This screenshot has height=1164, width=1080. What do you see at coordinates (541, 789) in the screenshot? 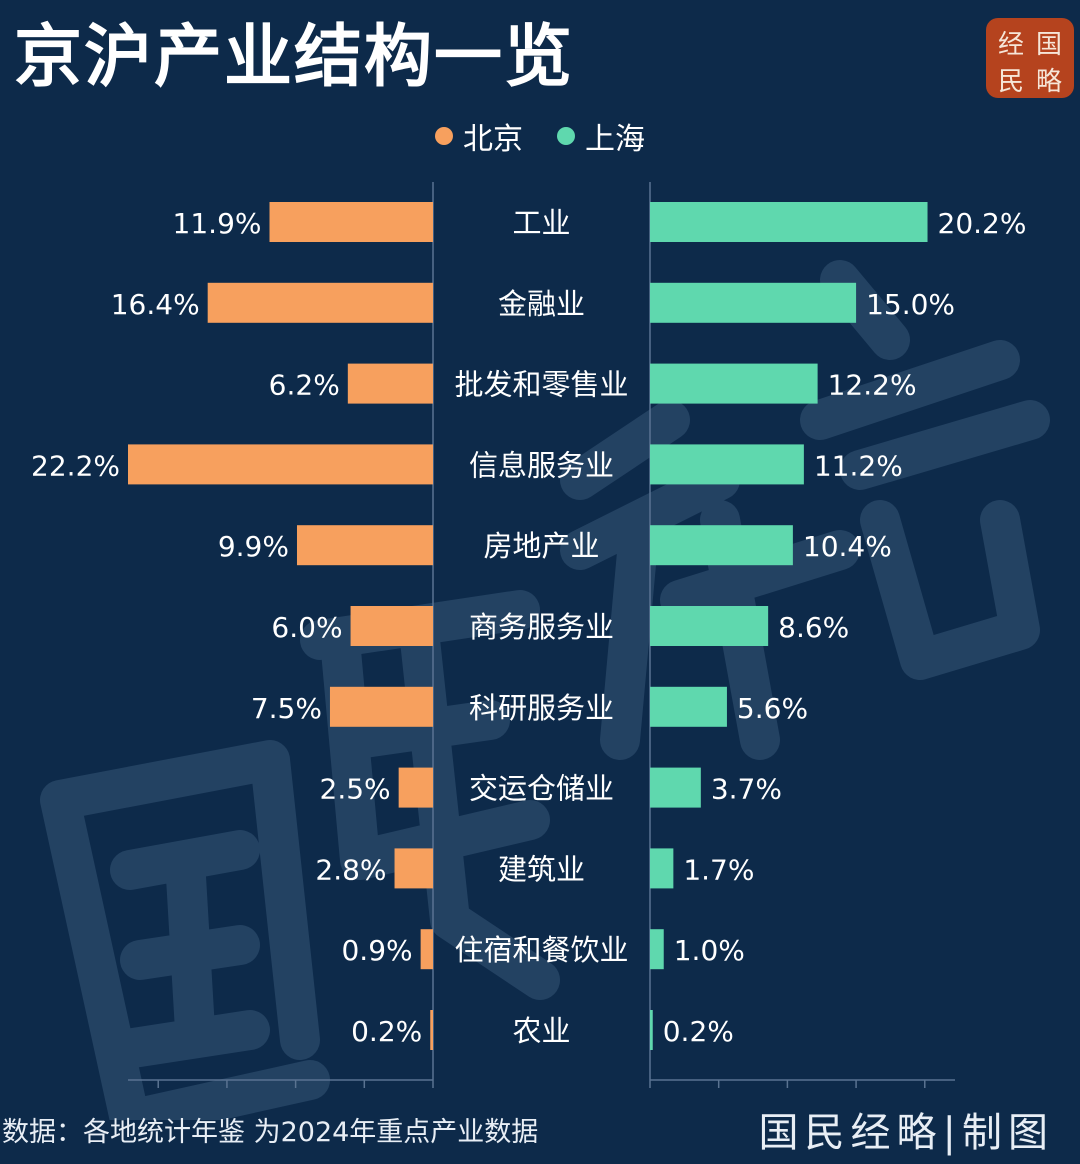
I see `category-label: 交运仓储业` at bounding box center [541, 789].